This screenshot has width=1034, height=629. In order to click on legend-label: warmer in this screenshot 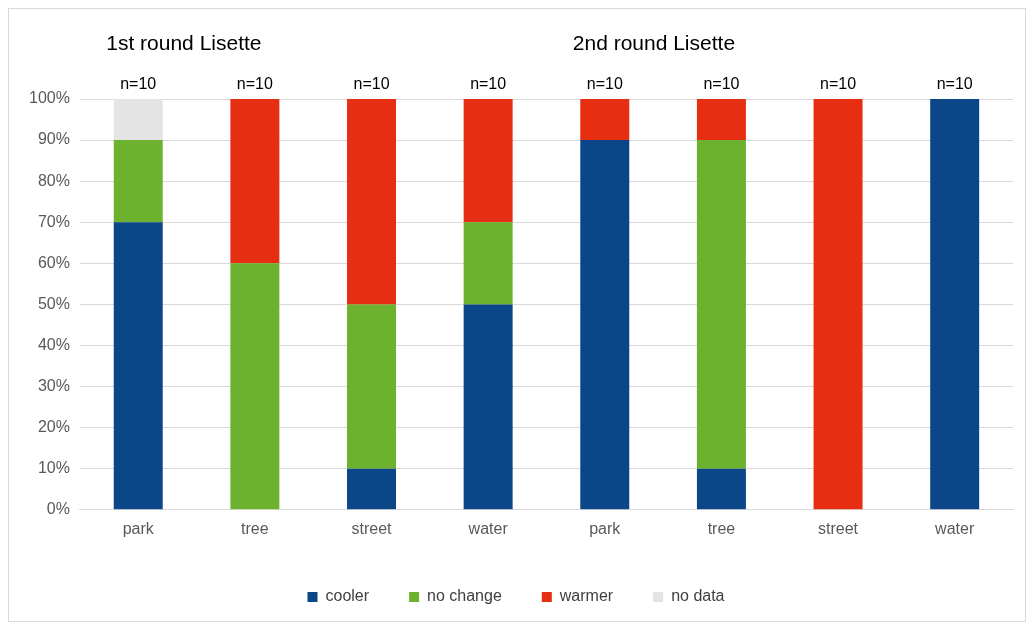, I will do `click(586, 596)`.